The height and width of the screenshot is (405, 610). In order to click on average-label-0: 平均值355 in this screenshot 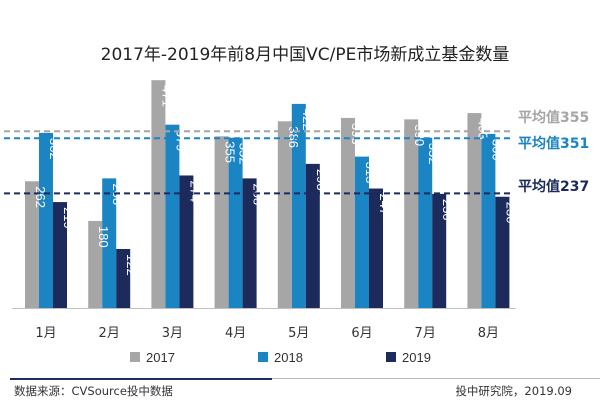, I will do `click(553, 117)`.